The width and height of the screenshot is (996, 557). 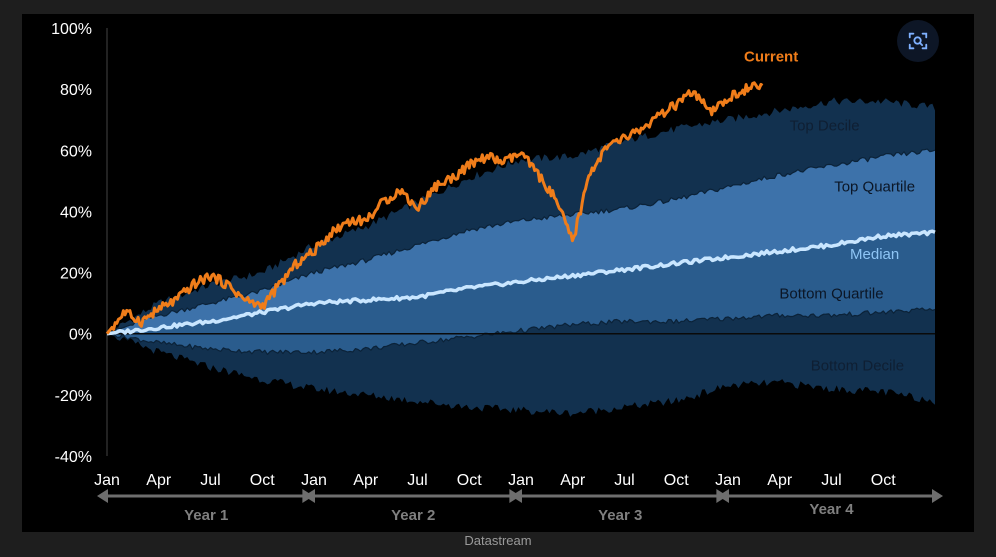 I want to click on series-label: Median, so click(x=874, y=254).